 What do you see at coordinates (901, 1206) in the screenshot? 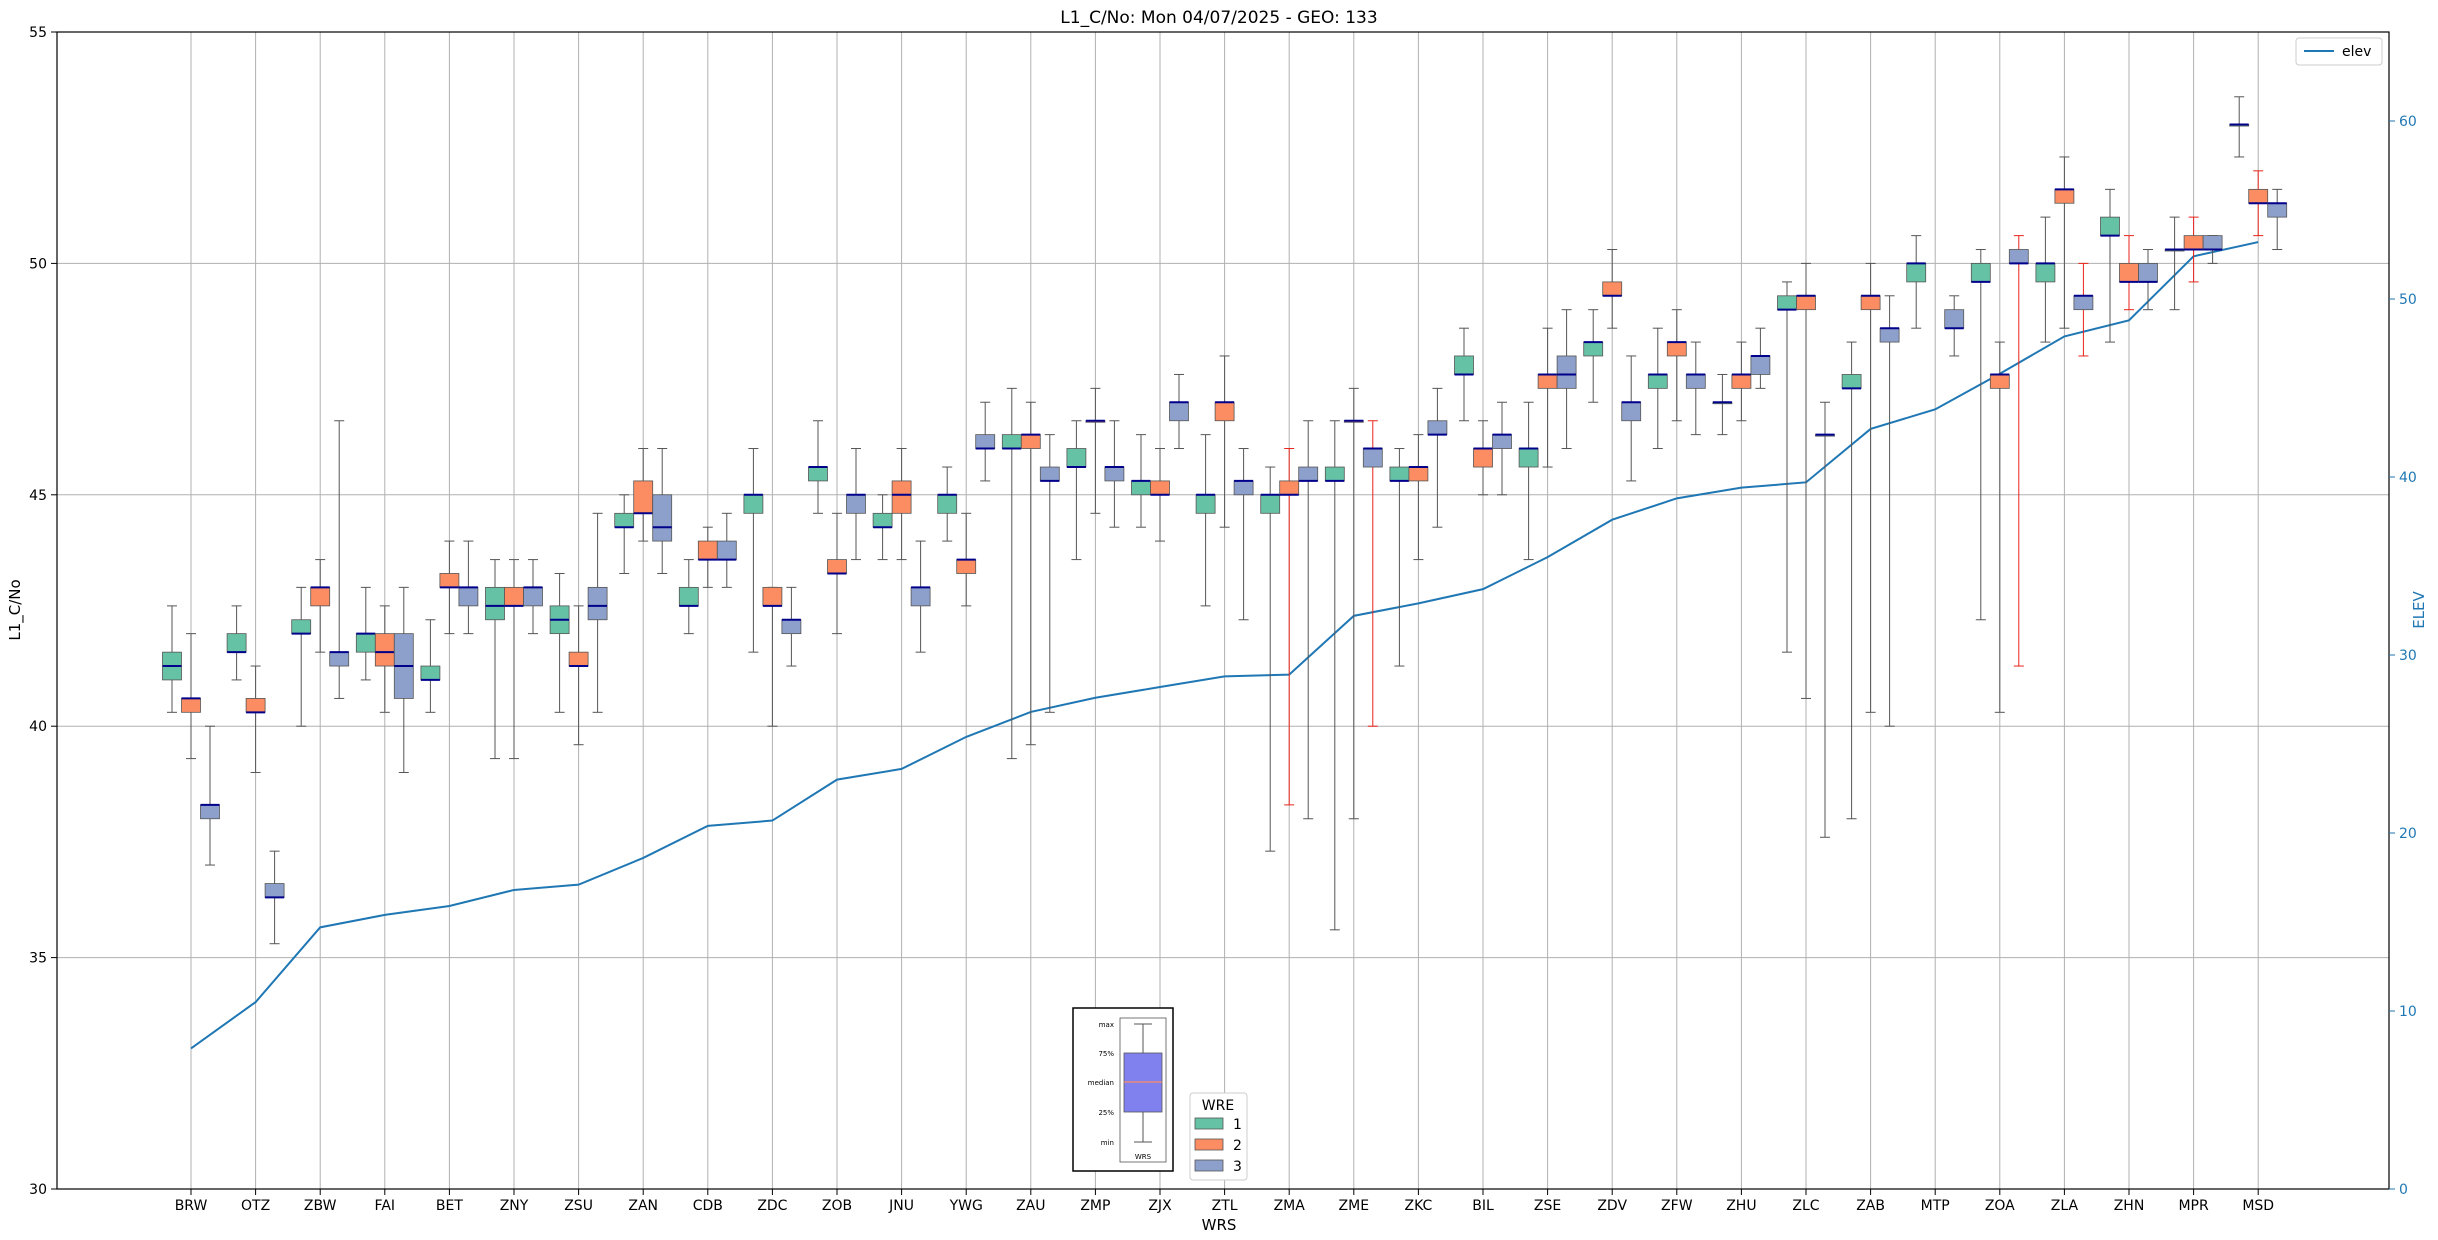
I see `x-tick-label: JNU` at bounding box center [901, 1206].